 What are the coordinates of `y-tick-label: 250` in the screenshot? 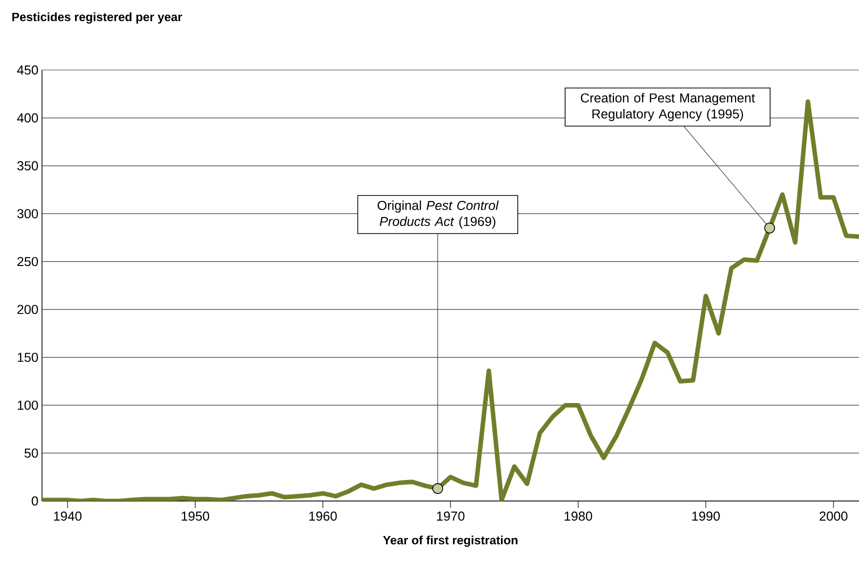 It's located at (27, 261).